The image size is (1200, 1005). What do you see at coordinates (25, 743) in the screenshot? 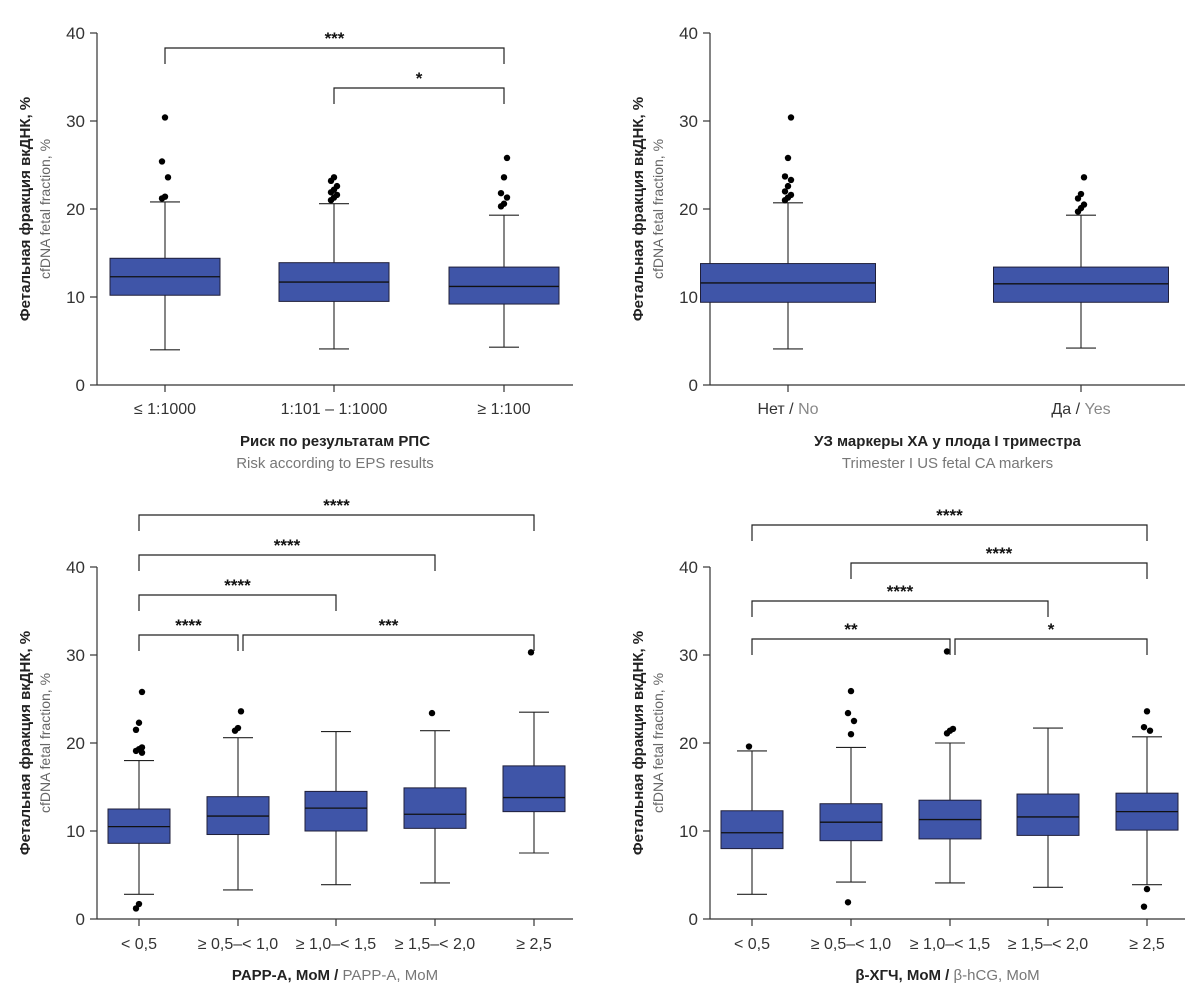
I see `y-axis-label-ru: Фетальная фракция вкДНК, %` at bounding box center [25, 743].